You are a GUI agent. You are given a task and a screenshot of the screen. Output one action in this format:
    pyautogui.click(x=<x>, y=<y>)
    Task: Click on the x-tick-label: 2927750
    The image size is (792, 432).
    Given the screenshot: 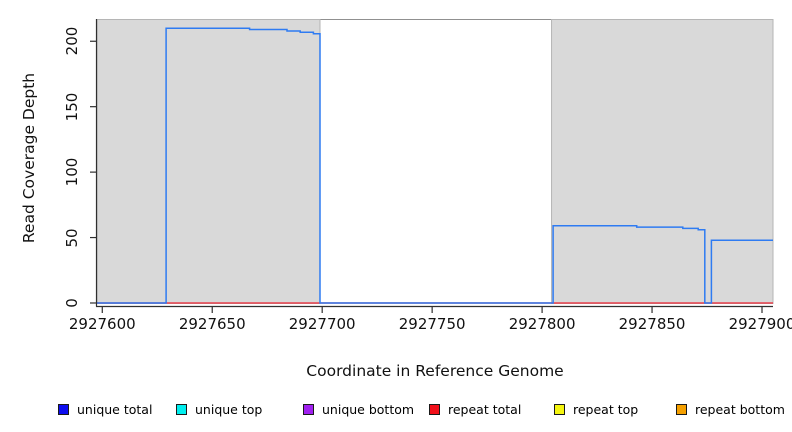 What is the action you would take?
    pyautogui.click(x=432, y=324)
    